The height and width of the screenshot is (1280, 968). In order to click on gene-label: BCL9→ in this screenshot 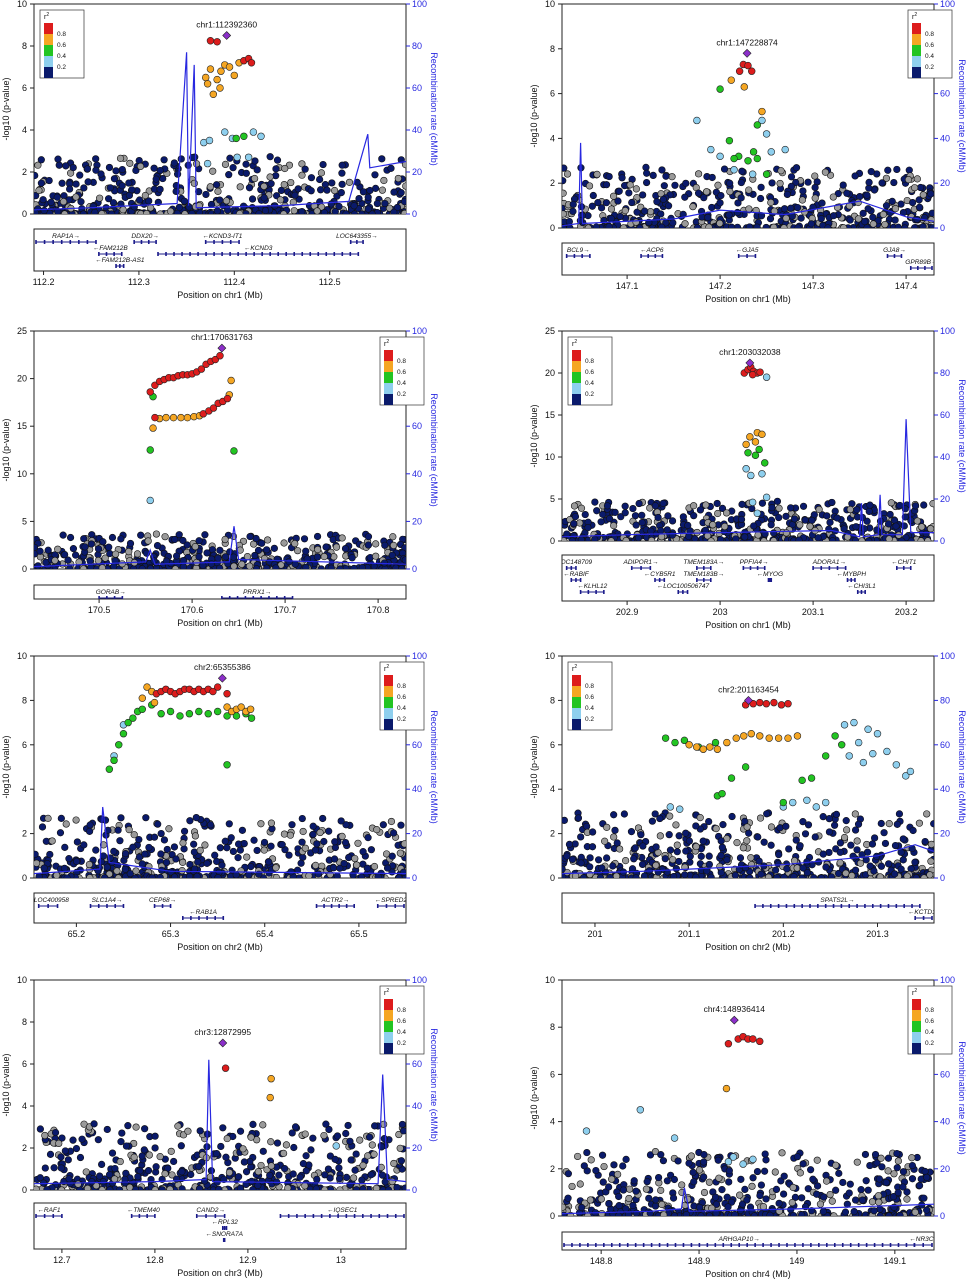, I will do `click(578, 250)`.